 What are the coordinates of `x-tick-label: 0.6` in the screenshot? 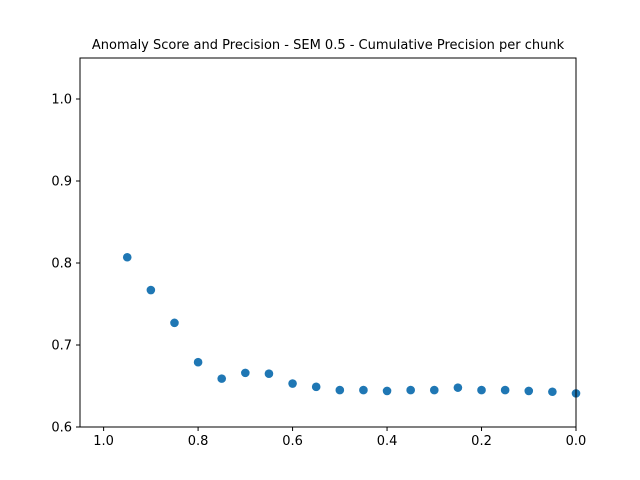 It's located at (292, 441).